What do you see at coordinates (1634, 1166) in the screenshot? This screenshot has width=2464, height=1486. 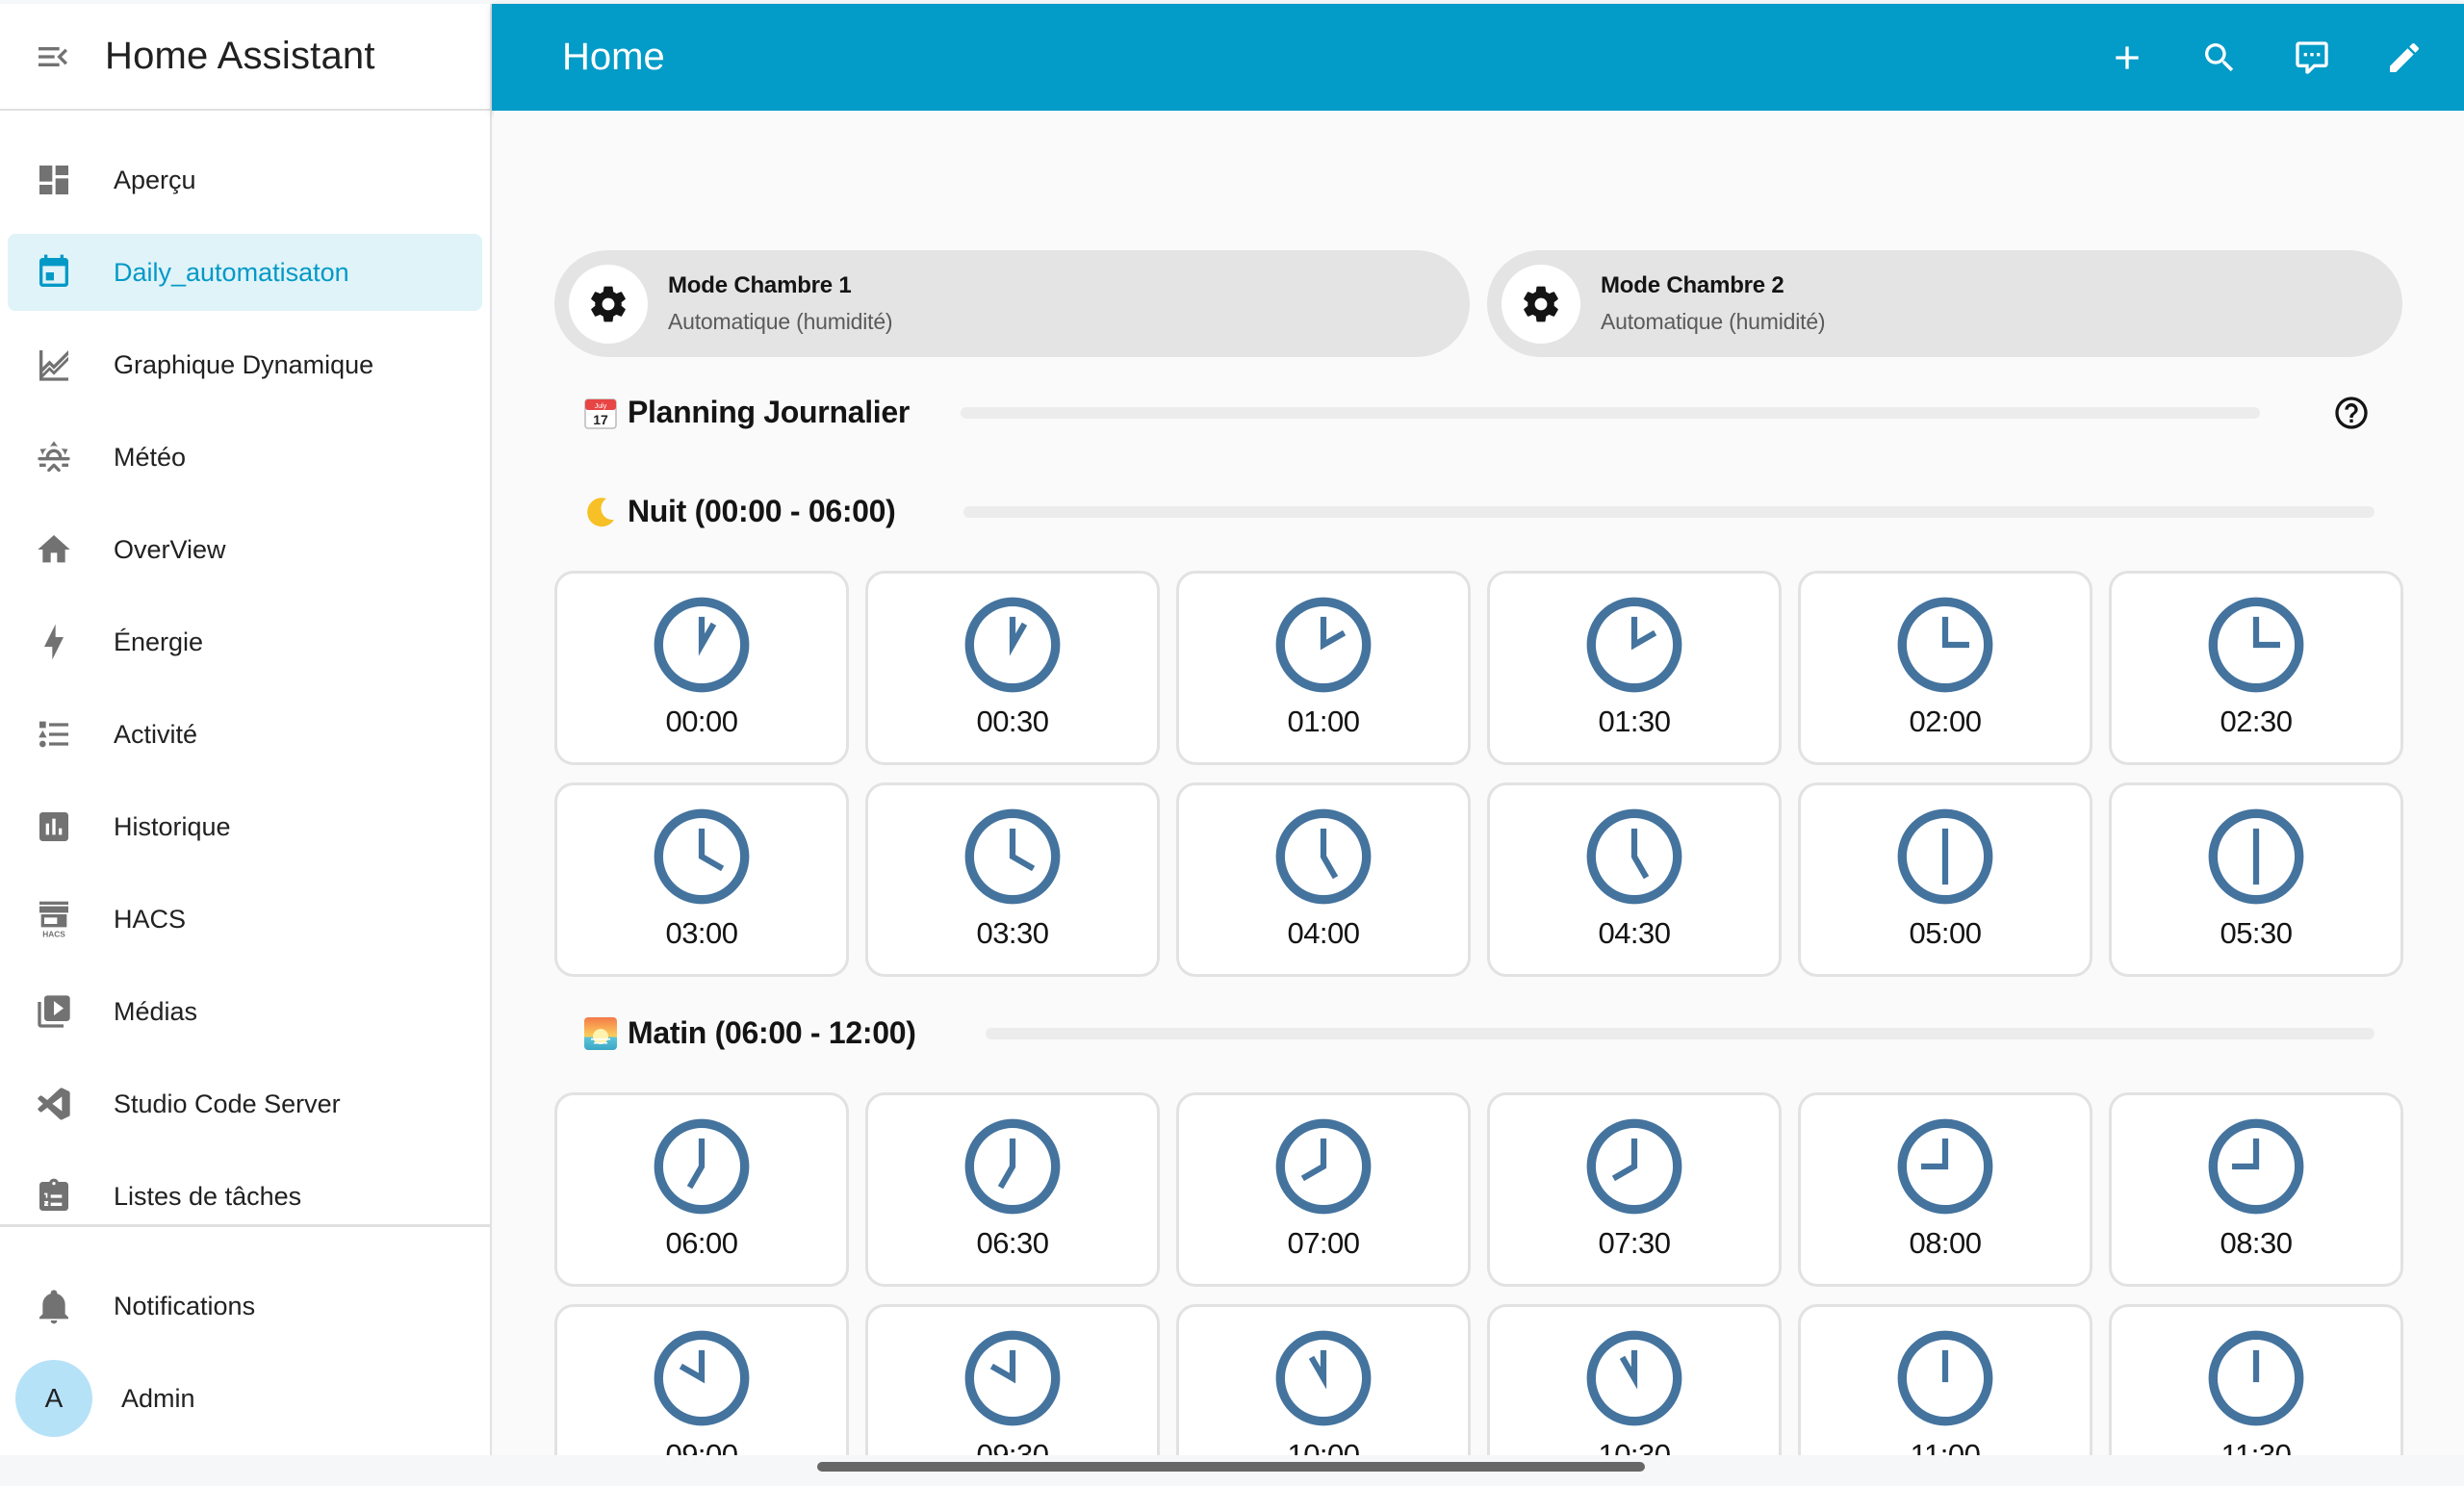 I see `clock-time-8-outline-icon` at bounding box center [1634, 1166].